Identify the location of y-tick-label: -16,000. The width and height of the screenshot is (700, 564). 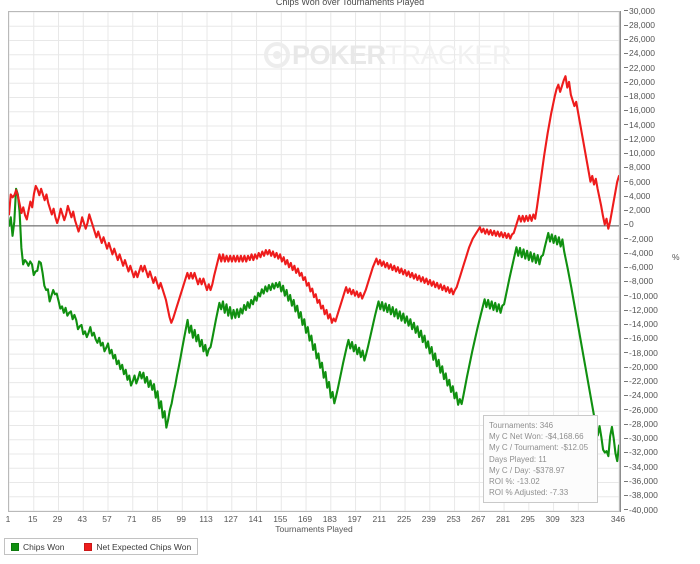
(643, 338).